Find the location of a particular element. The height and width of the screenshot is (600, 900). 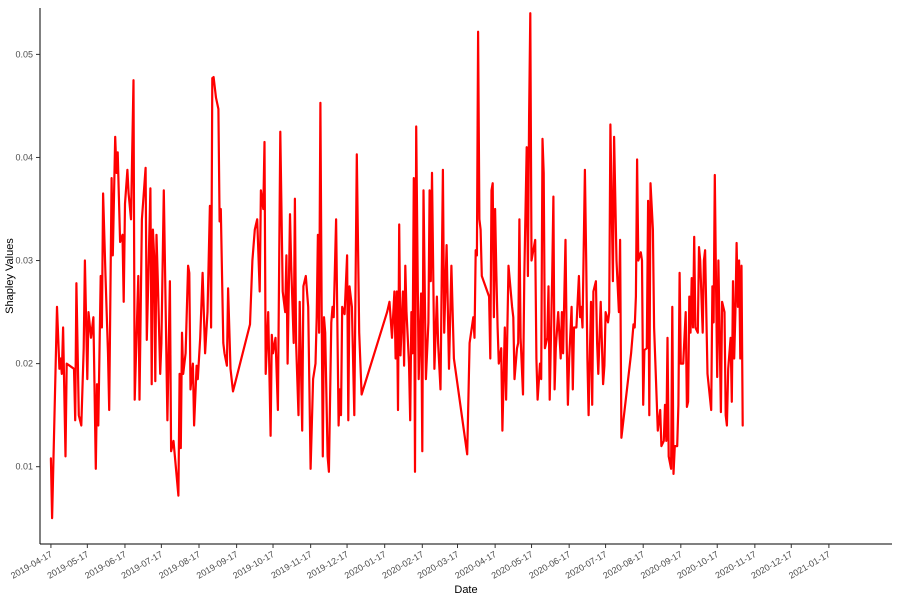

y-tick-label: 0.02 is located at coordinates (24, 364).